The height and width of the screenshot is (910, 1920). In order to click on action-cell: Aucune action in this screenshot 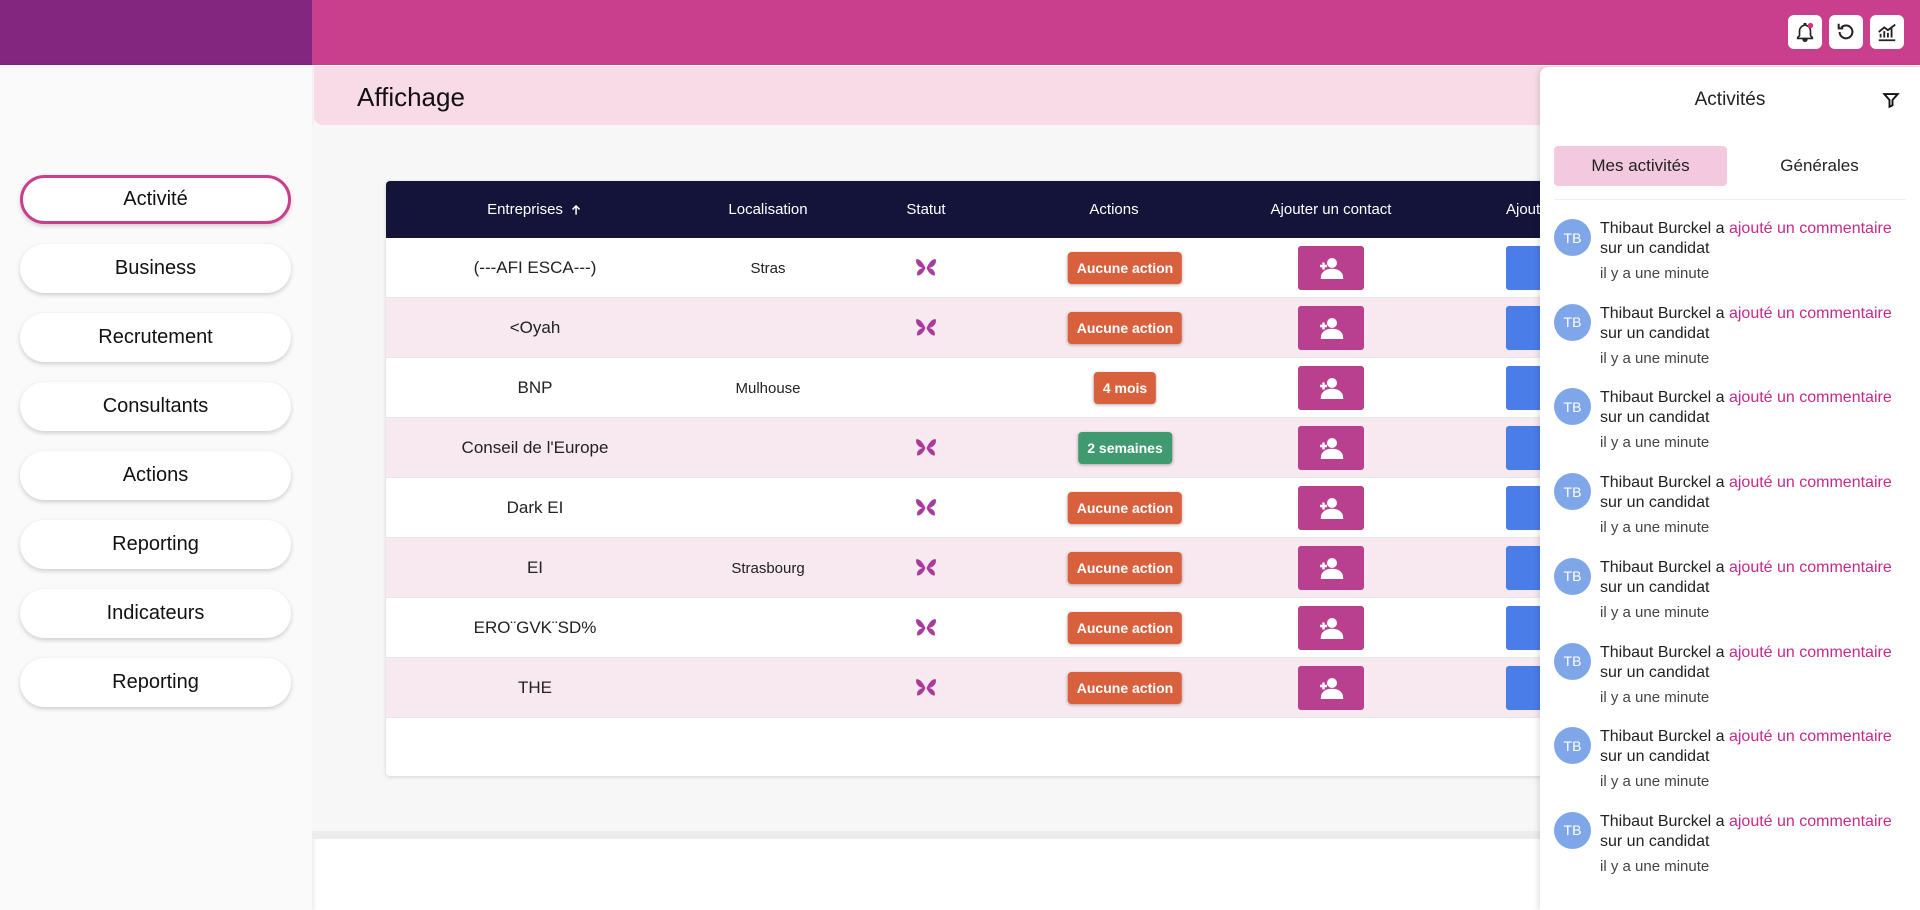, I will do `click(1125, 328)`.